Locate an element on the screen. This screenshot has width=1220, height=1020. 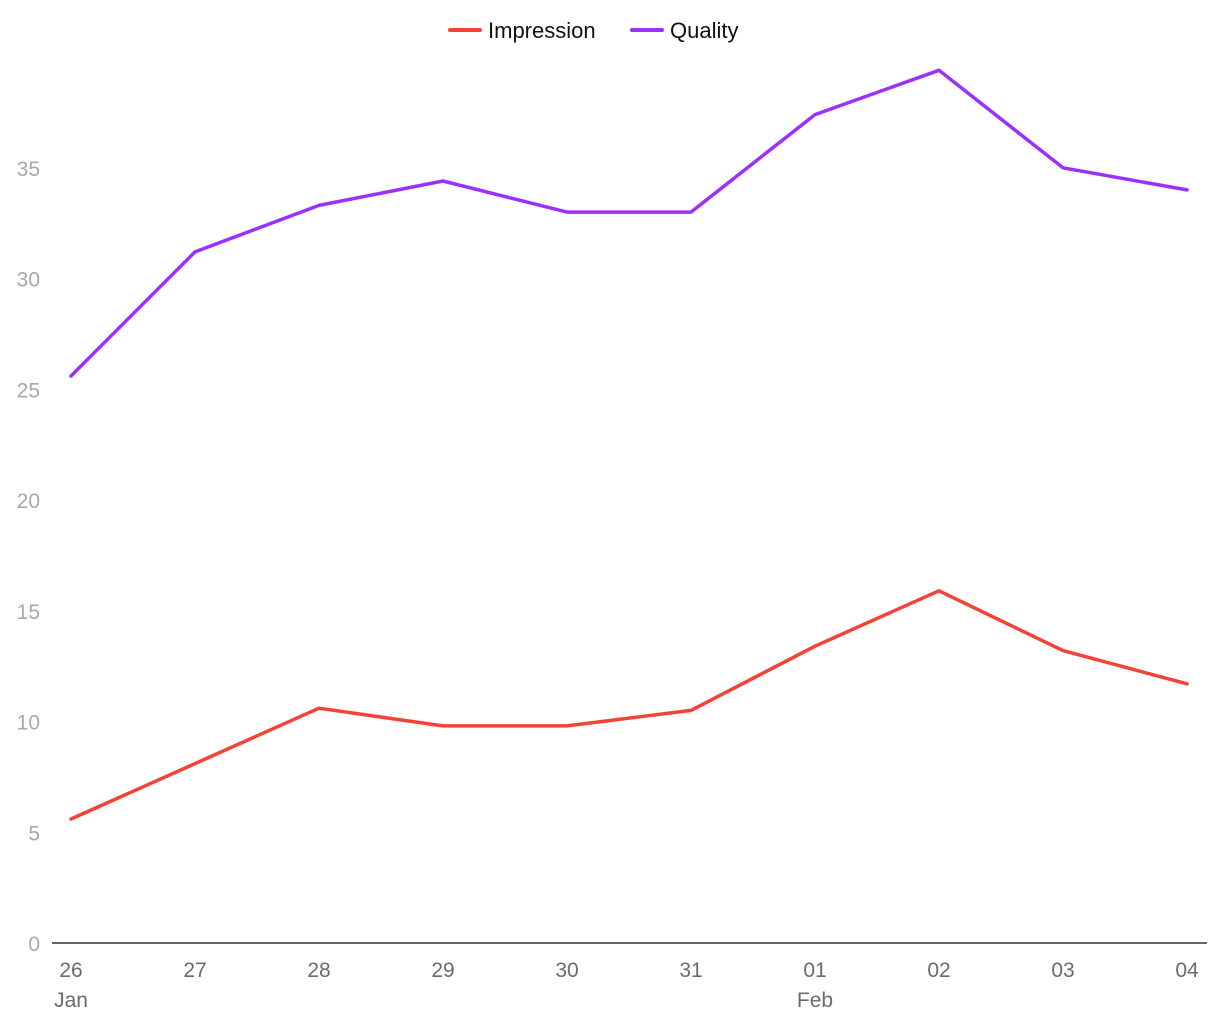
y-tick-label: 10 is located at coordinates (28, 723).